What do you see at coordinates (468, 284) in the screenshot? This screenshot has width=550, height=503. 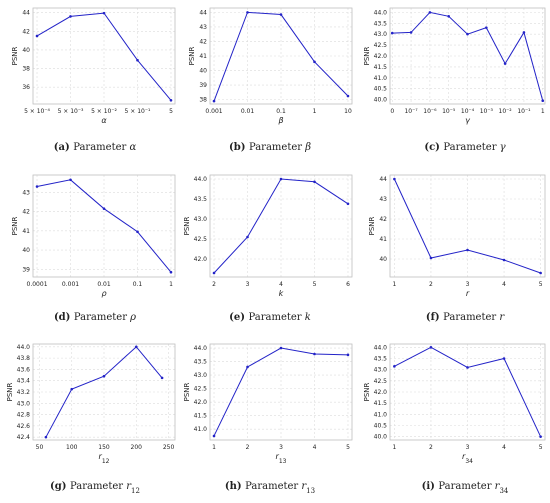 I see `x-tick-label: 3` at bounding box center [468, 284].